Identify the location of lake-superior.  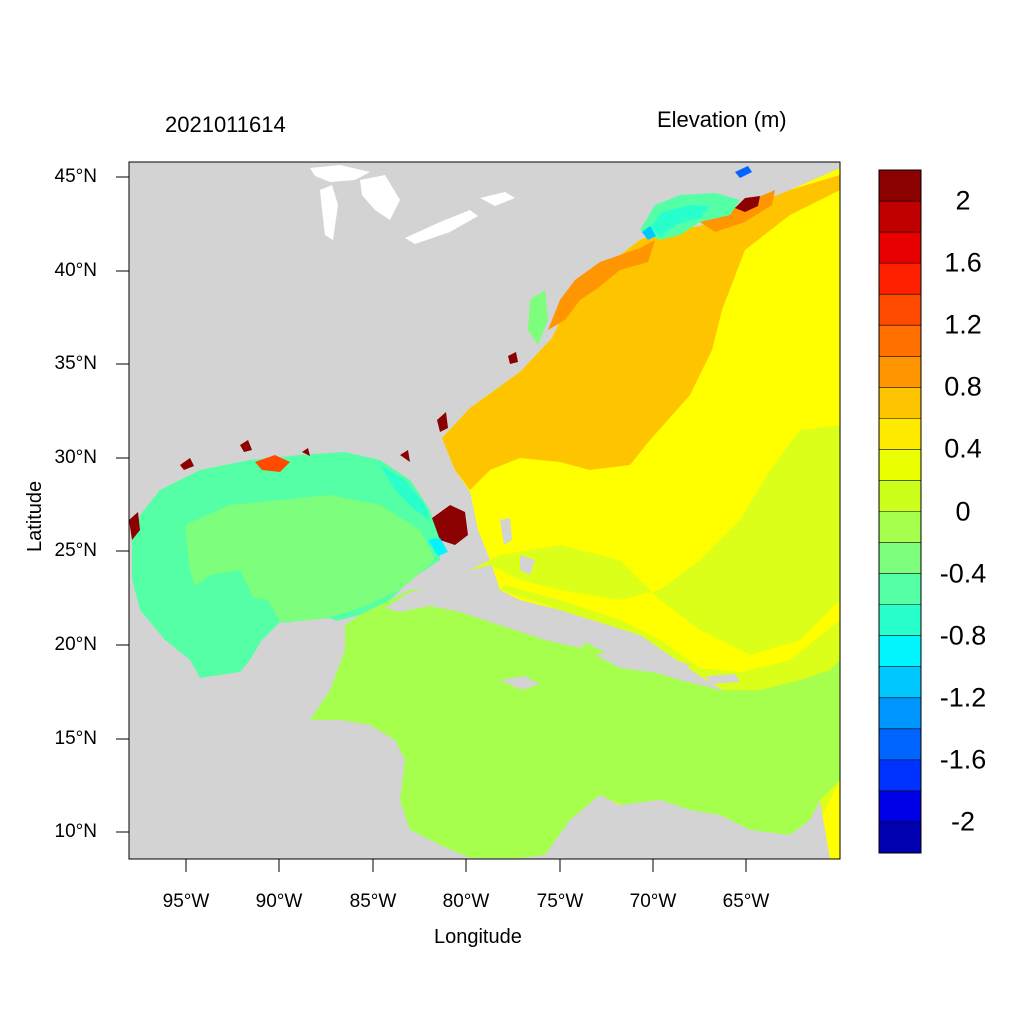
(340, 173).